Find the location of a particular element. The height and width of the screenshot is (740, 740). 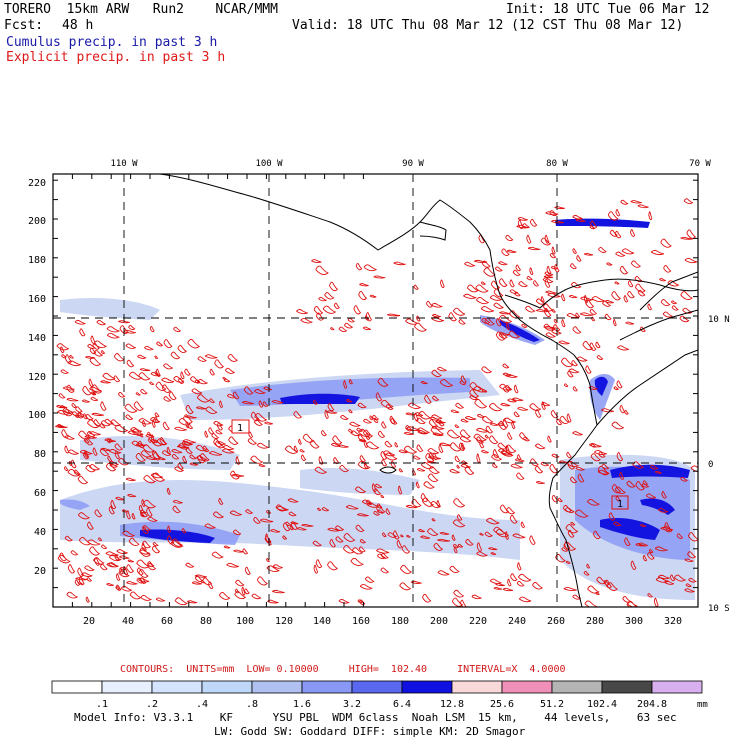

colorbar-label: 12.8 is located at coordinates (452, 704).